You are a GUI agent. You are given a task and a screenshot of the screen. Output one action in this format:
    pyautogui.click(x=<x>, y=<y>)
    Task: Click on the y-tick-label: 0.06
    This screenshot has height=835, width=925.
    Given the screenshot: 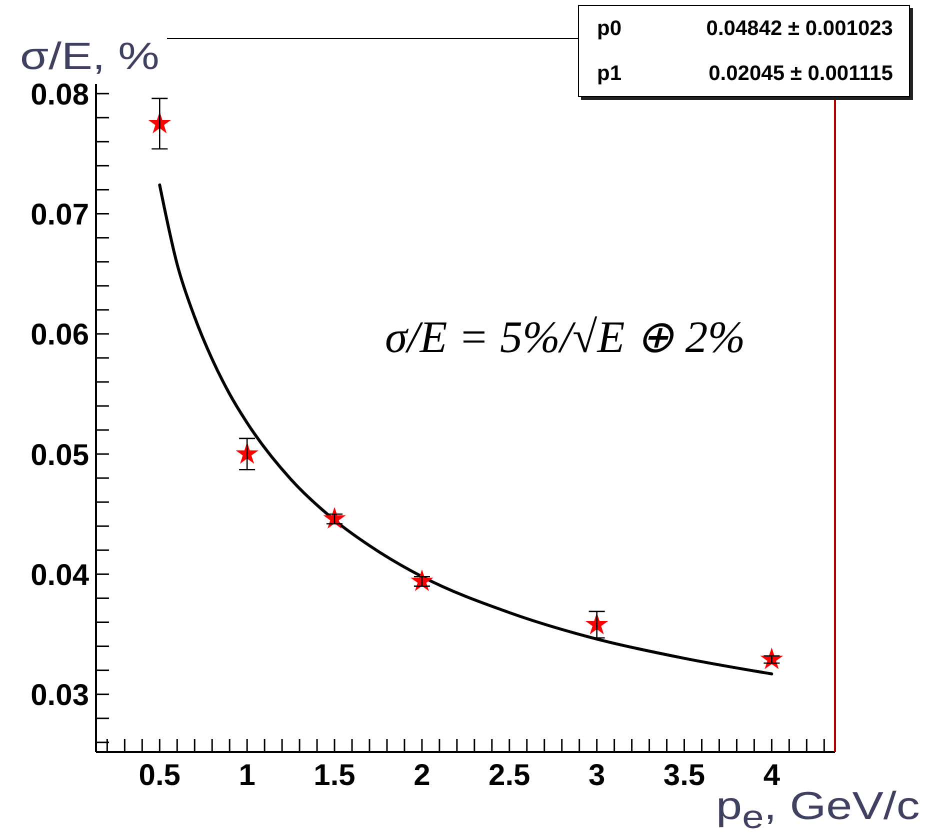 What is the action you would take?
    pyautogui.click(x=59, y=335)
    